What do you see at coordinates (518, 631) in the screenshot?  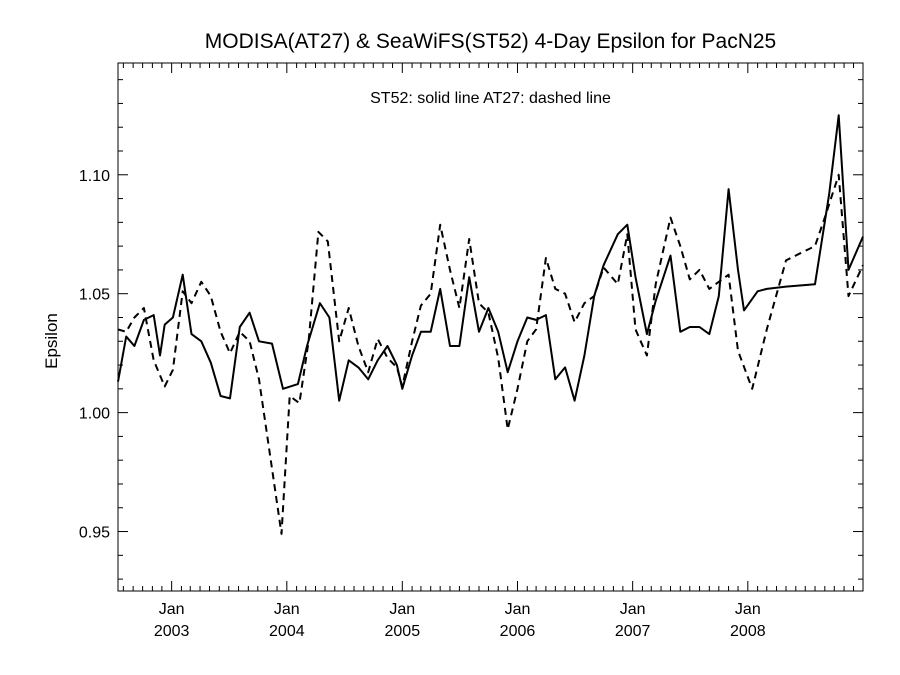 I see `x-tick-label-year: 2006` at bounding box center [518, 631].